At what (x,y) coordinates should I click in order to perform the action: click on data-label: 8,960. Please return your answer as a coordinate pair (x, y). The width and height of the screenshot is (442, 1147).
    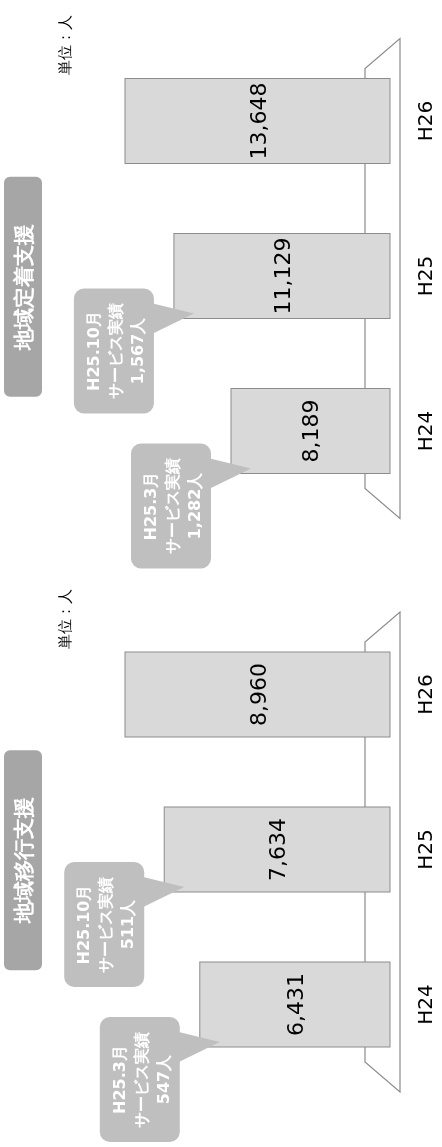
    Looking at the image, I should click on (258, 694).